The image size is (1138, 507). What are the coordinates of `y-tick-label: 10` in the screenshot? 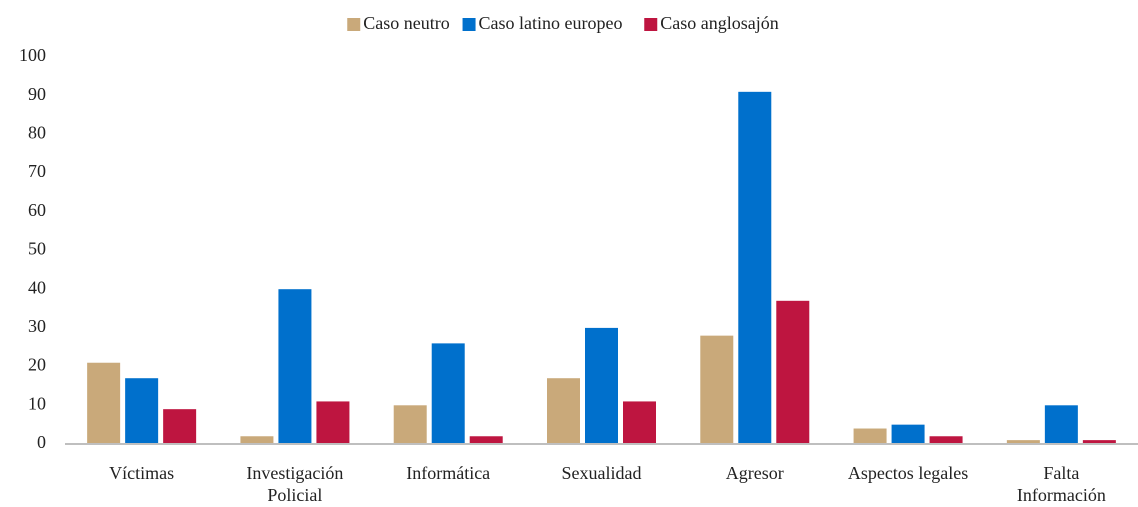 It's located at (37, 403).